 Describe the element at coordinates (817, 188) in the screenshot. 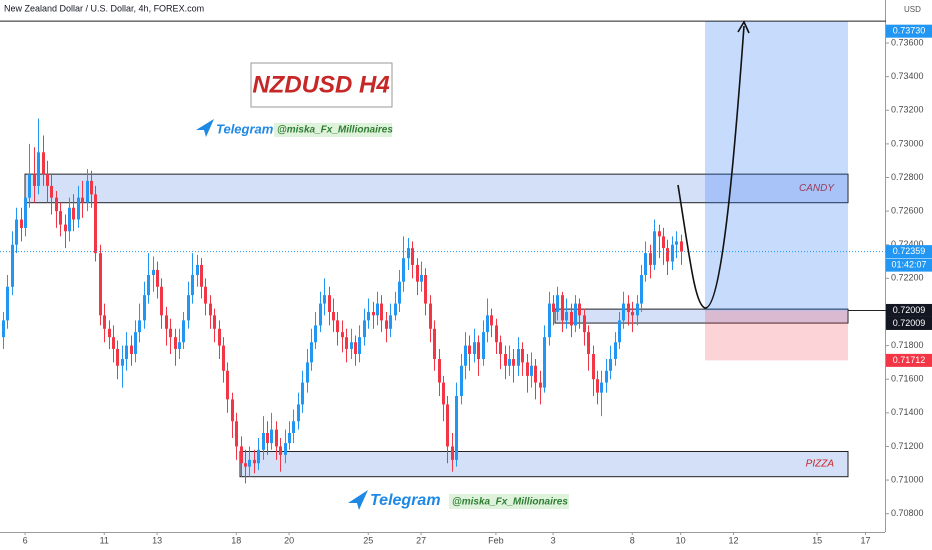

I see `zone-label: CANDY` at that location.